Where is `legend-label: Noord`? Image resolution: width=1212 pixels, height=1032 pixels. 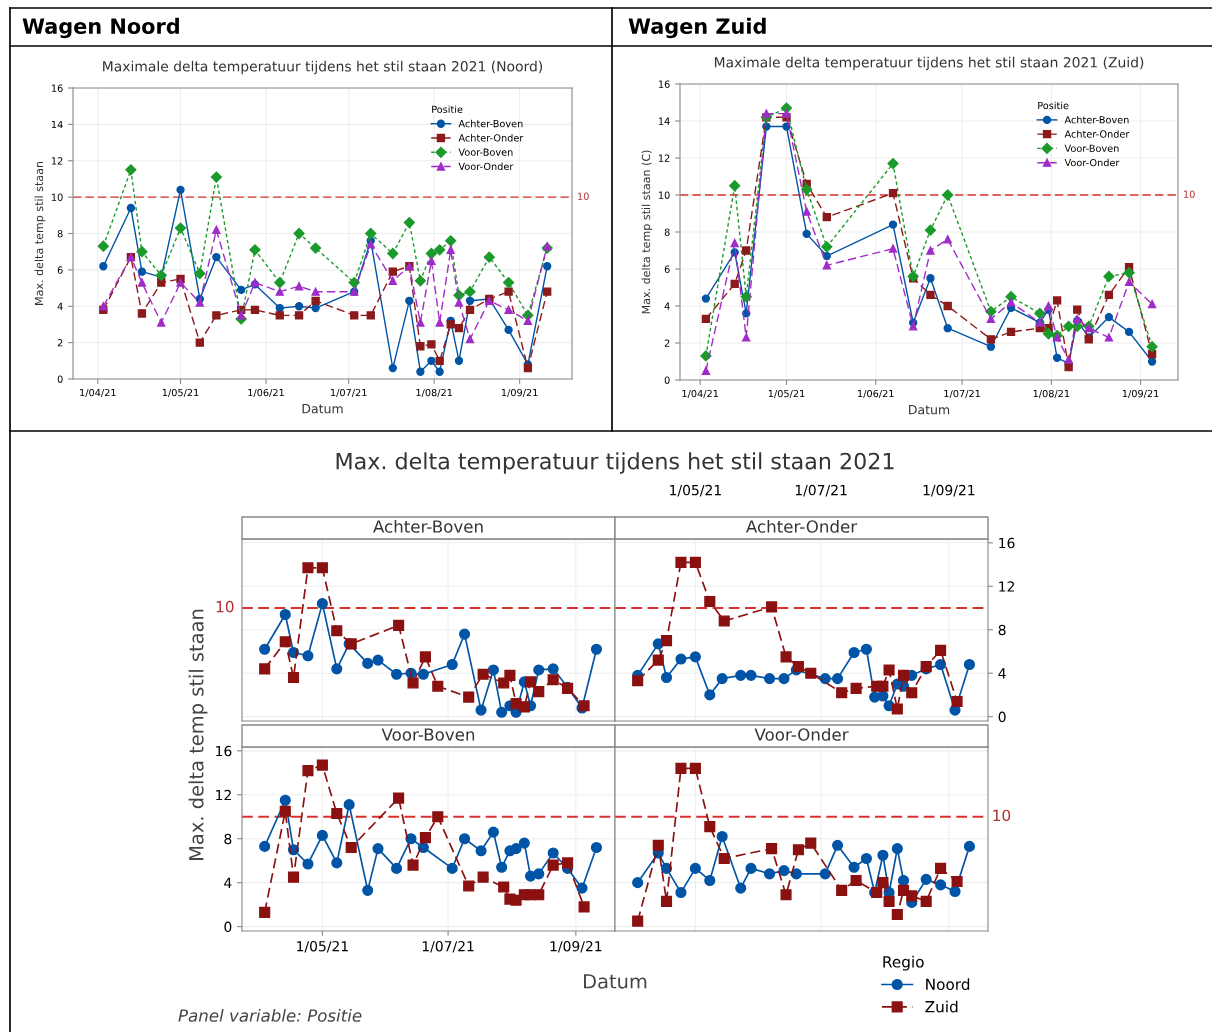 legend-label: Noord is located at coordinates (948, 984).